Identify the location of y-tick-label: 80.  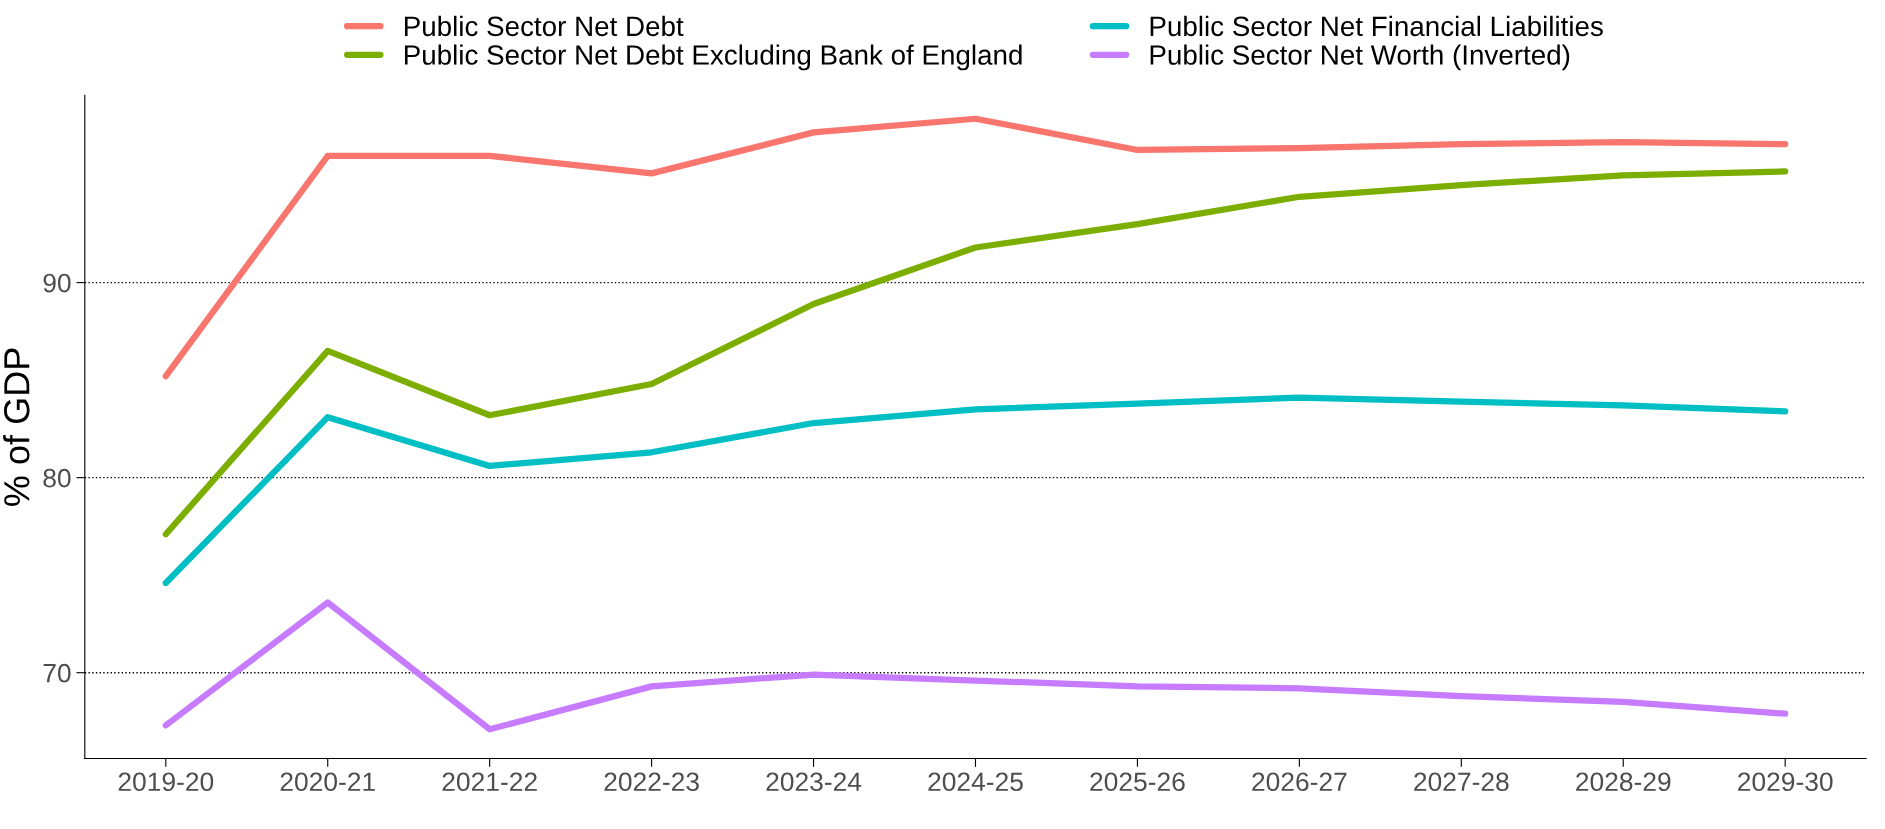
(57, 478).